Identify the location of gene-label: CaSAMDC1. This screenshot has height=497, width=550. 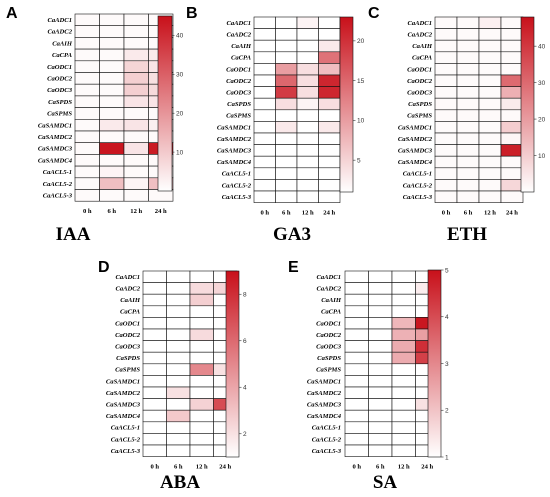
(234, 127).